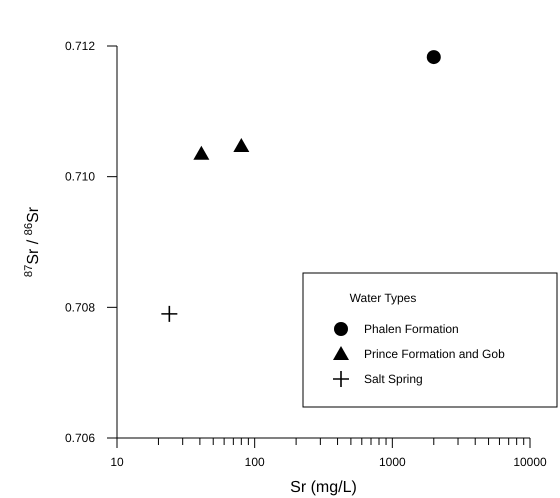 This screenshot has height=498, width=560. What do you see at coordinates (530, 462) in the screenshot?
I see `x-tick-label: 10000` at bounding box center [530, 462].